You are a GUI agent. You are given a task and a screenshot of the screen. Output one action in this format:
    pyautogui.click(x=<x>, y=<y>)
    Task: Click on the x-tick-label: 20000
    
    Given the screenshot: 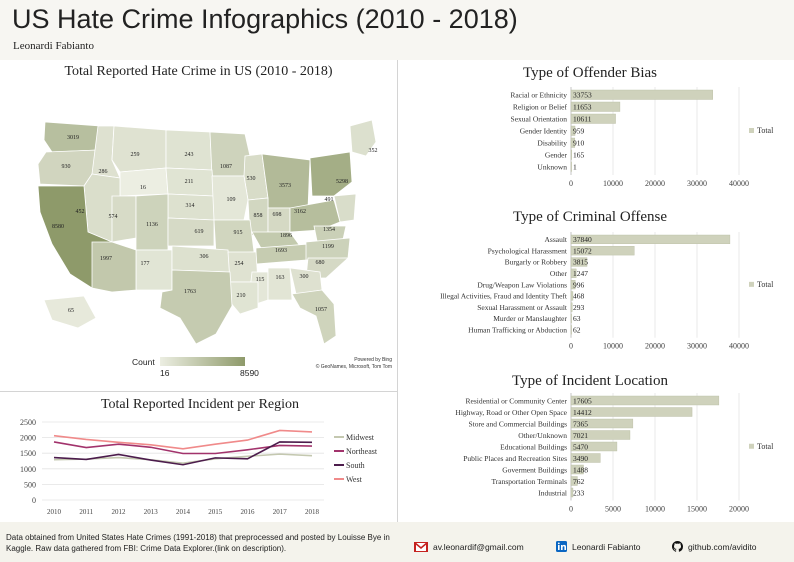 What is the action you would take?
    pyautogui.click(x=739, y=509)
    